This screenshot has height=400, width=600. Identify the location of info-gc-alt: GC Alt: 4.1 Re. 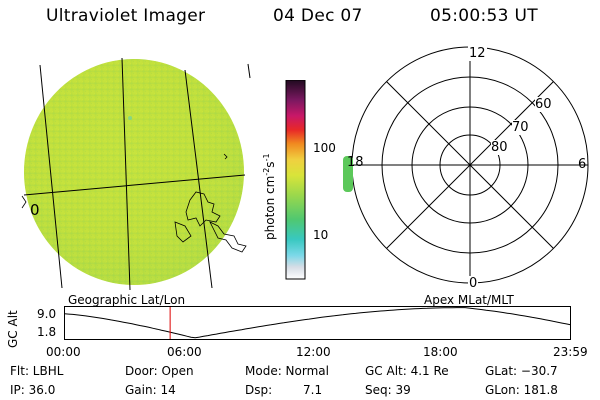
(407, 371).